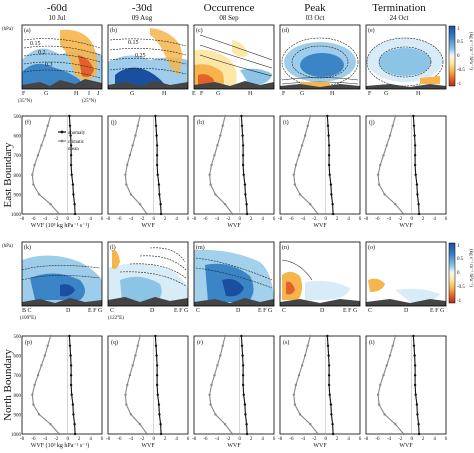  I want to click on panel-letter: (k), so click(27, 247).